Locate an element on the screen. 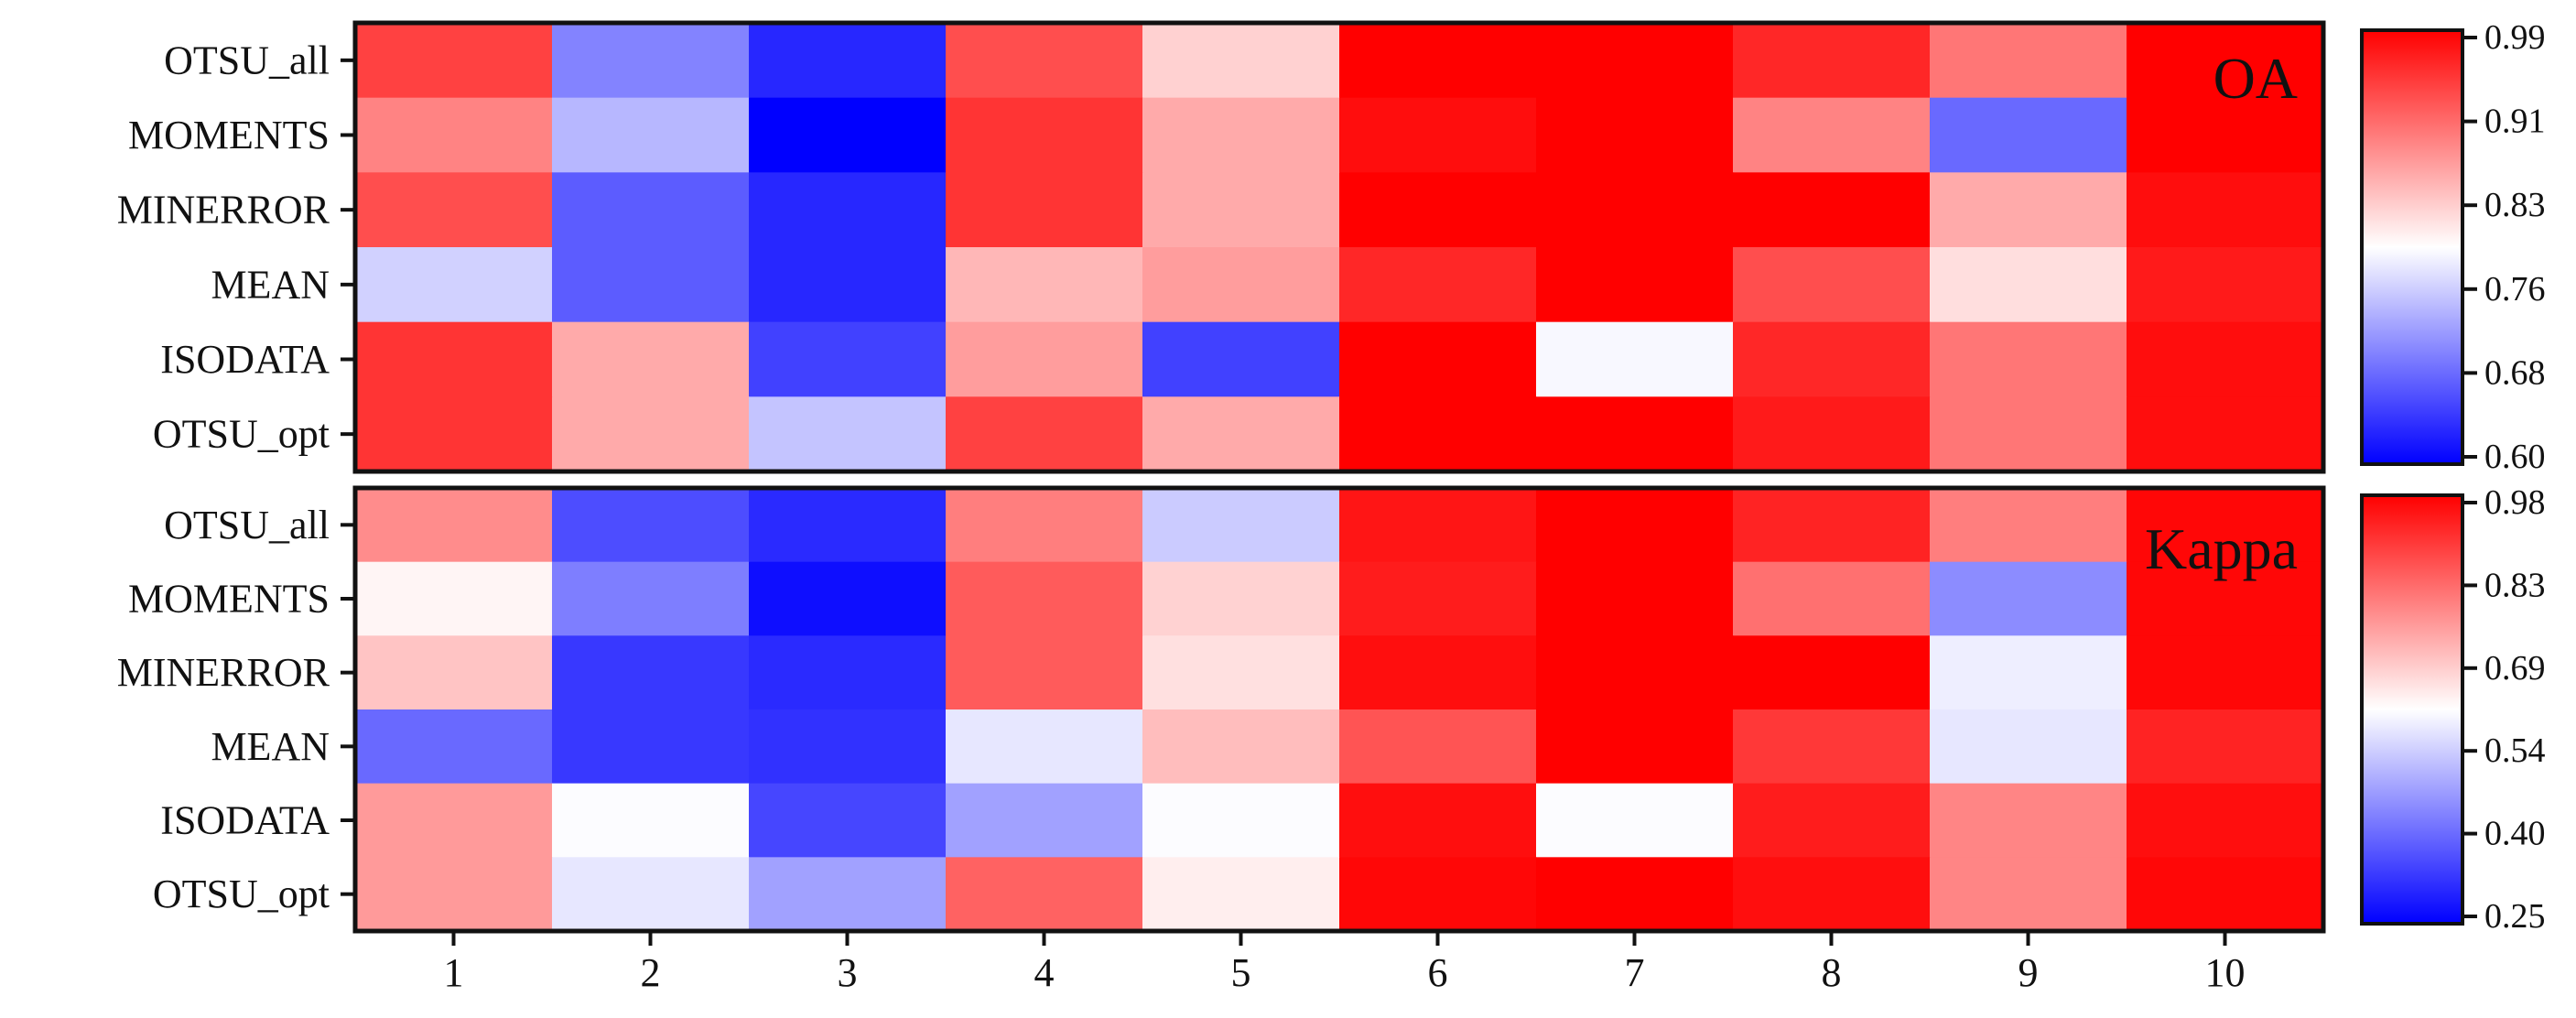 Image resolution: width=2576 pixels, height=1018 pixels. x-tick-label: 10 is located at coordinates (2225, 972).